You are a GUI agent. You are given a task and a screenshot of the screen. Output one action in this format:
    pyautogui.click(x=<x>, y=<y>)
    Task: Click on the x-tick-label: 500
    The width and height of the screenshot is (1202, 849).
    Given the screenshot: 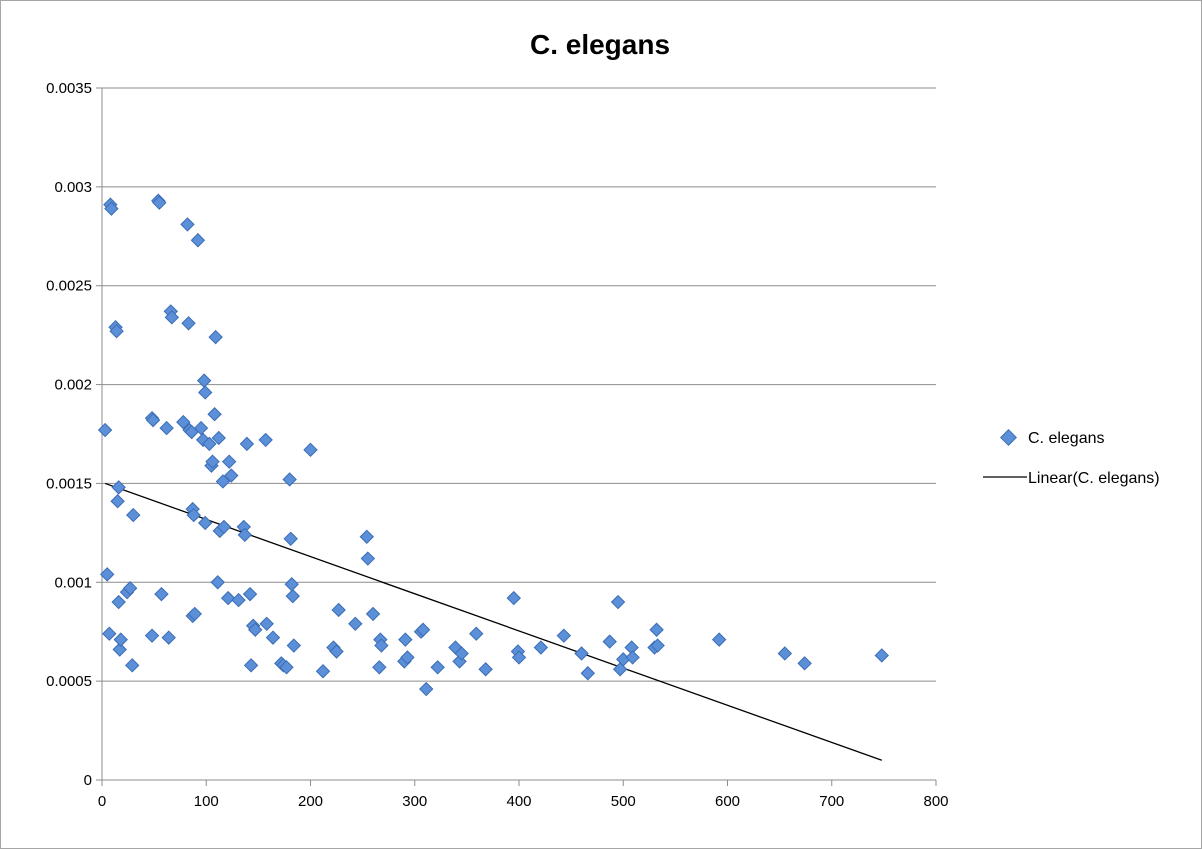 What is the action you would take?
    pyautogui.click(x=623, y=801)
    